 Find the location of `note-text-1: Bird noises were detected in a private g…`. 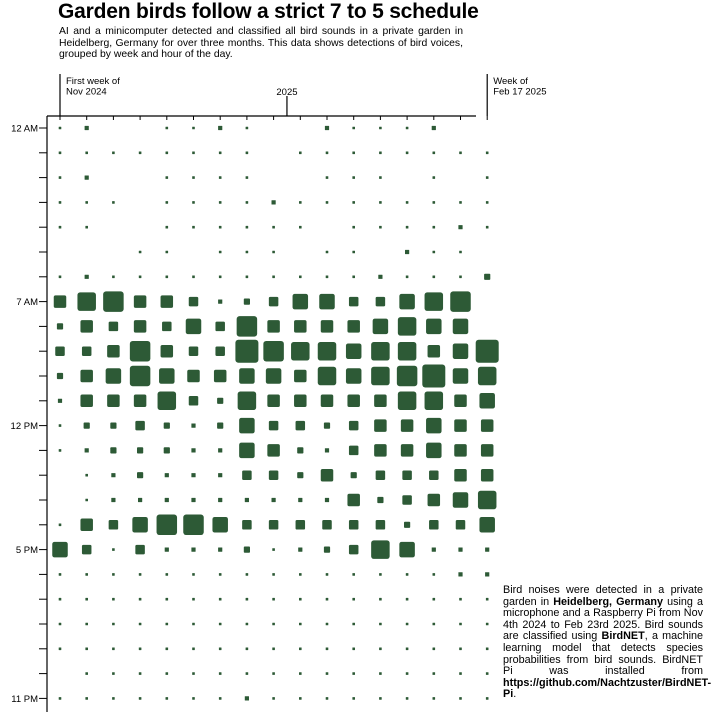

note-text-1: Bird noises were detected in a private g… is located at coordinates (603, 596).